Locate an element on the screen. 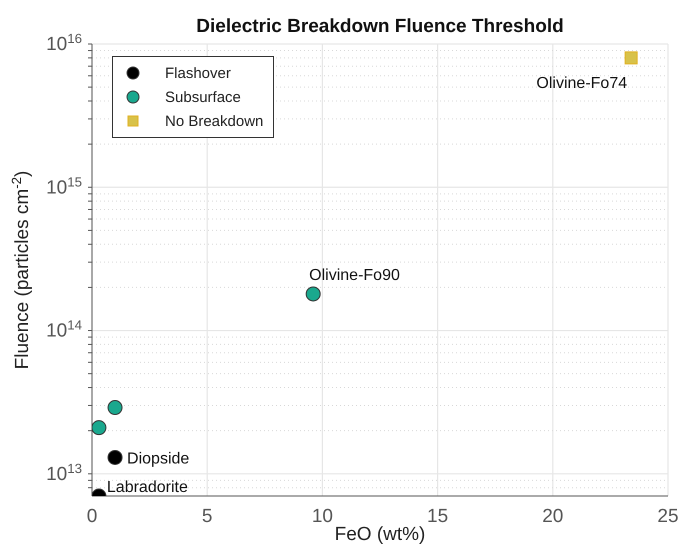 The width and height of the screenshot is (683, 554). x-tick-label: 0 is located at coordinates (92, 516).